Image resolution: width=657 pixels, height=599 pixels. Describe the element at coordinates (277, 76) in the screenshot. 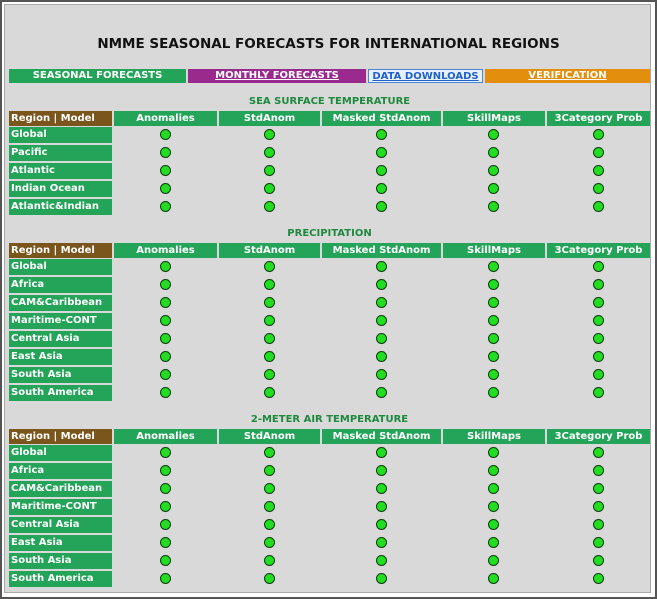

I see `nav-tab: MONTHLY FORECASTS` at that location.